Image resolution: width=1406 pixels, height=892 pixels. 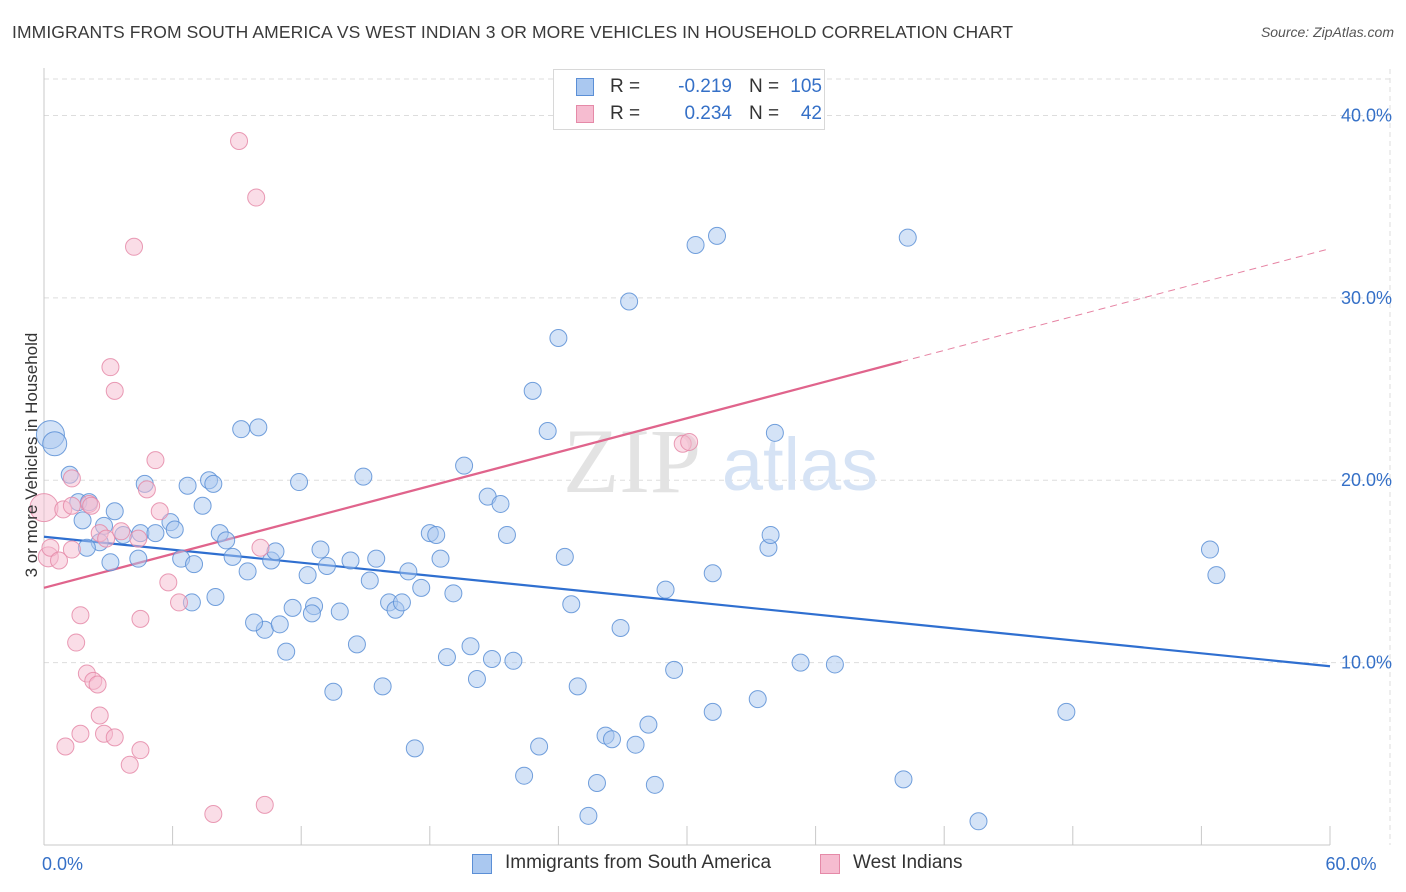 What do you see at coordinates (62, 864) in the screenshot?
I see `x-tick-label: 0.0%` at bounding box center [62, 864].